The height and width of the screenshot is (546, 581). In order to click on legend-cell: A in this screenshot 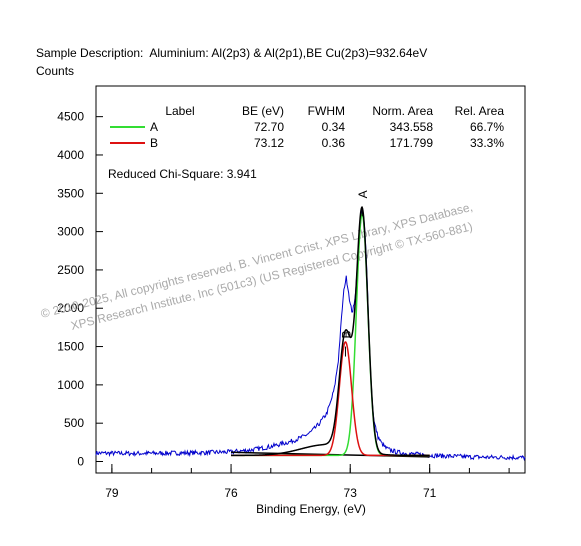, I will do `click(154, 127)`.